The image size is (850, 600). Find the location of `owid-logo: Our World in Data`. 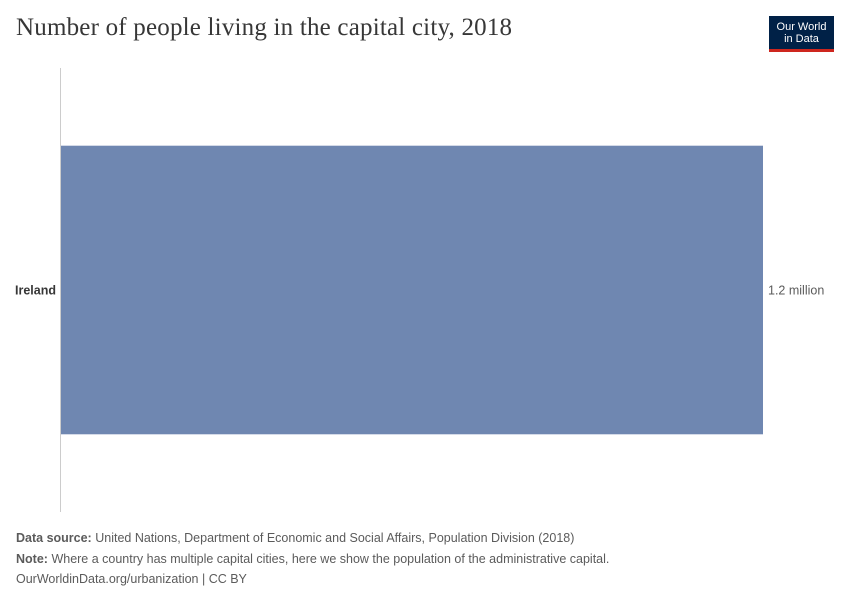

owid-logo: Our World in Data is located at coordinates (801, 34).